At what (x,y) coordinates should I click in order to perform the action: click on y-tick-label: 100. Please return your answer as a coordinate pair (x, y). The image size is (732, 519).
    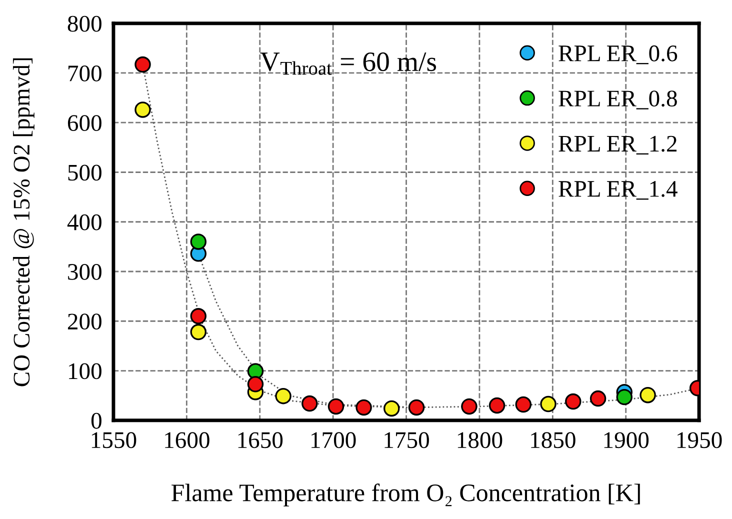
    Looking at the image, I should click on (85, 371).